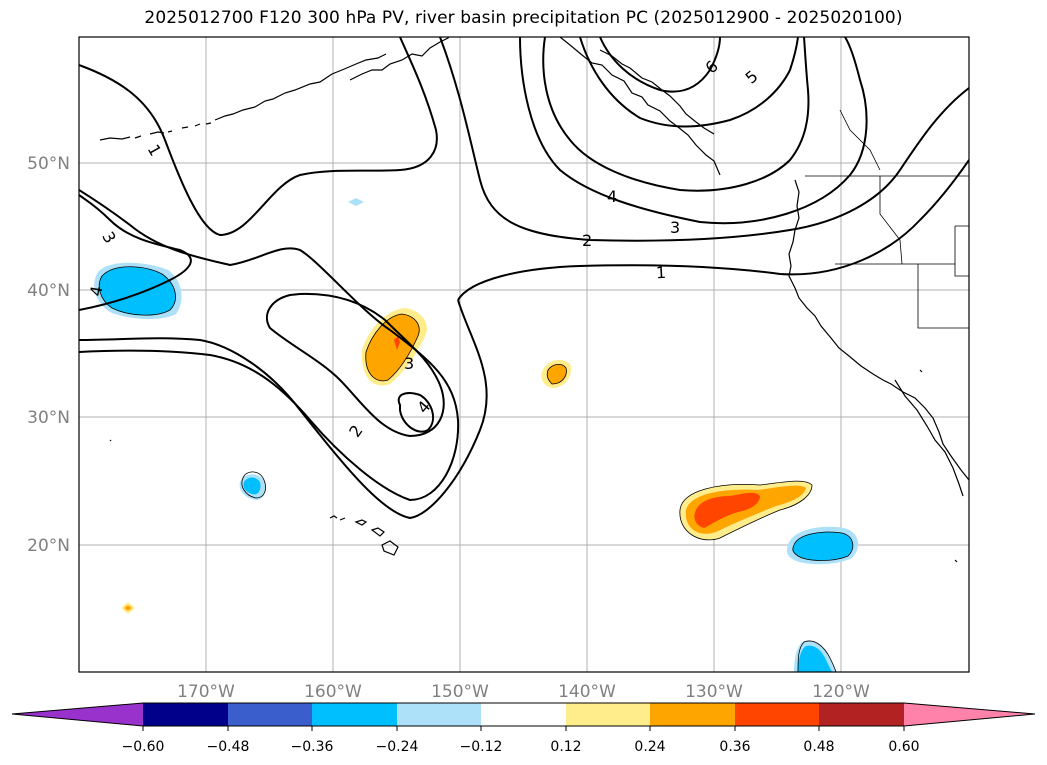  What do you see at coordinates (587, 240) in the screenshot?
I see `pv-contour-label: 2` at bounding box center [587, 240].